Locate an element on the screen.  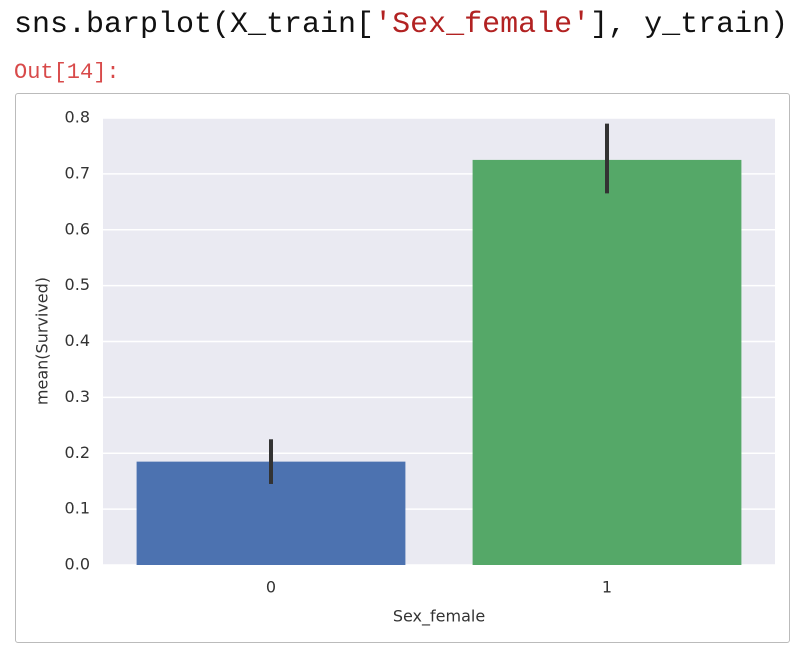
y-tick-label: 0.2 is located at coordinates (77, 452).